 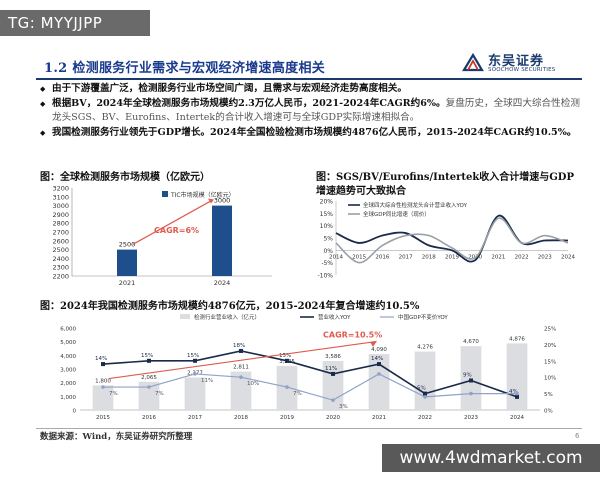 I want to click on chart3-xtick: 2017, so click(x=195, y=418).